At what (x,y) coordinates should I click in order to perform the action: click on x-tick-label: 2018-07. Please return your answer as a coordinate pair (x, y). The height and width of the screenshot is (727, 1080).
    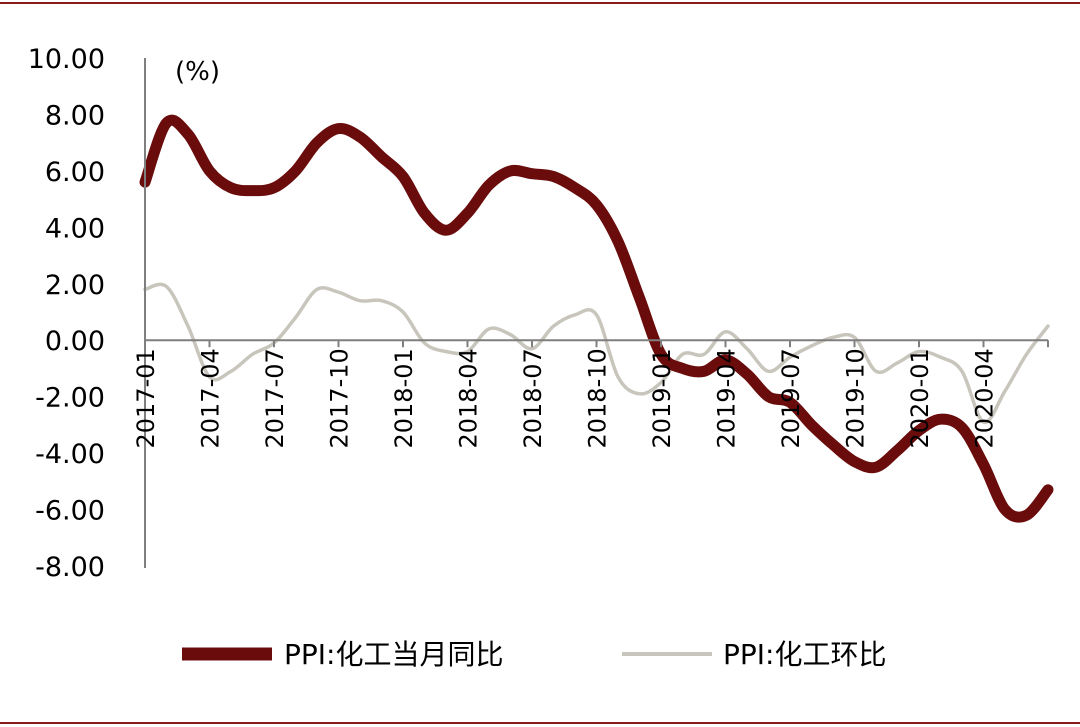
    Looking at the image, I should click on (533, 398).